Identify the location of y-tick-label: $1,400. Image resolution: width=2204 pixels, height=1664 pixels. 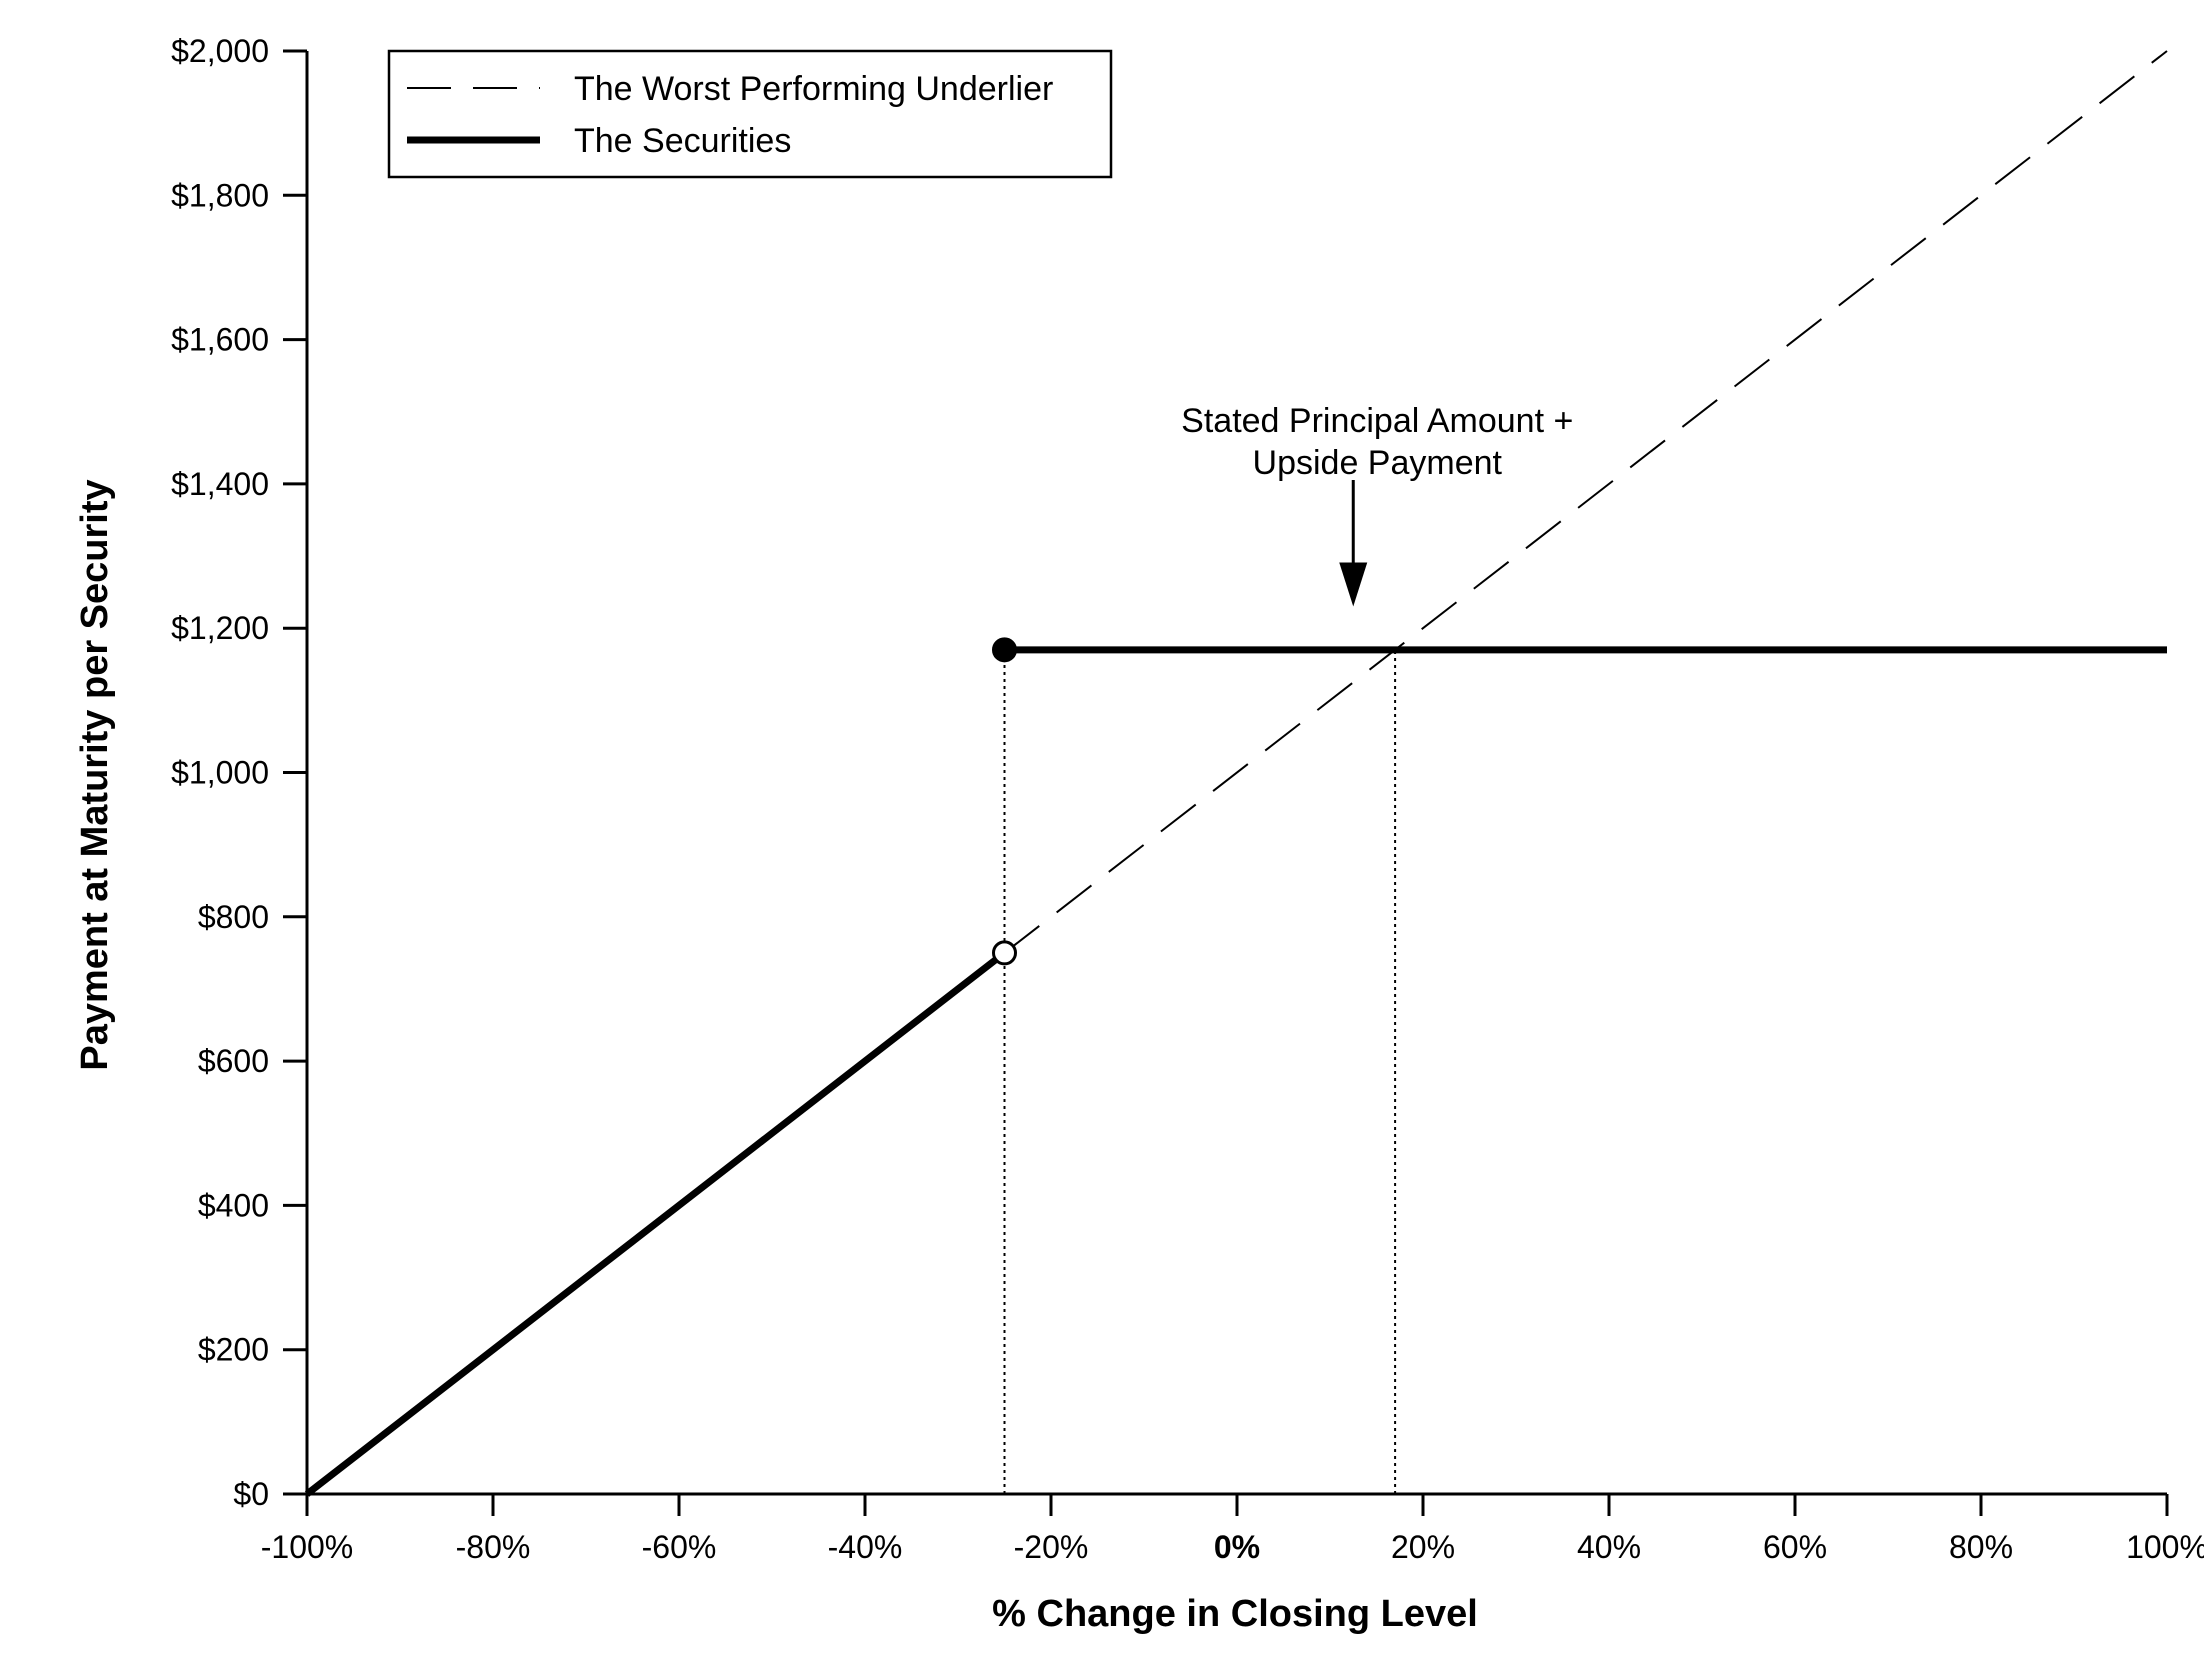
(220, 484).